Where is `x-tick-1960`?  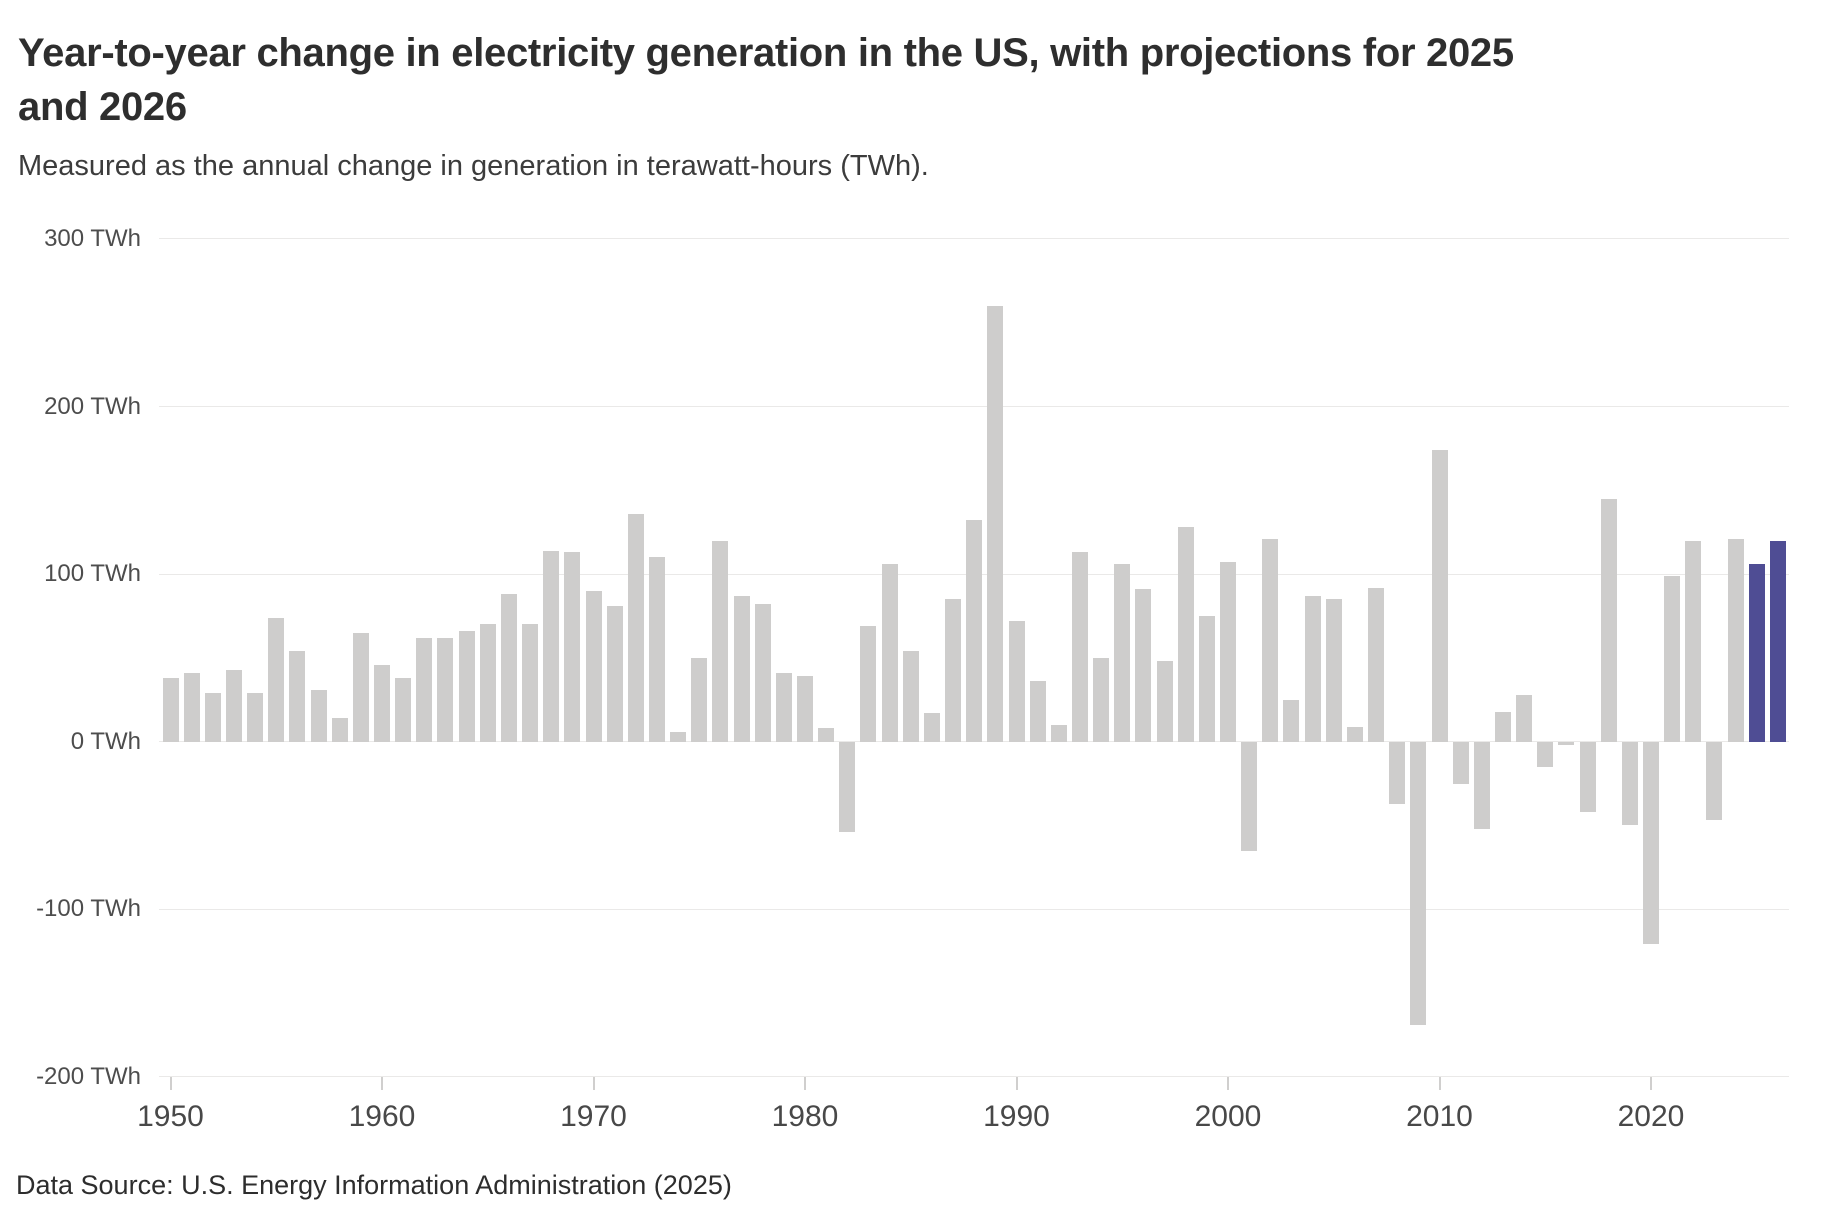 x-tick-1960 is located at coordinates (382, 1083).